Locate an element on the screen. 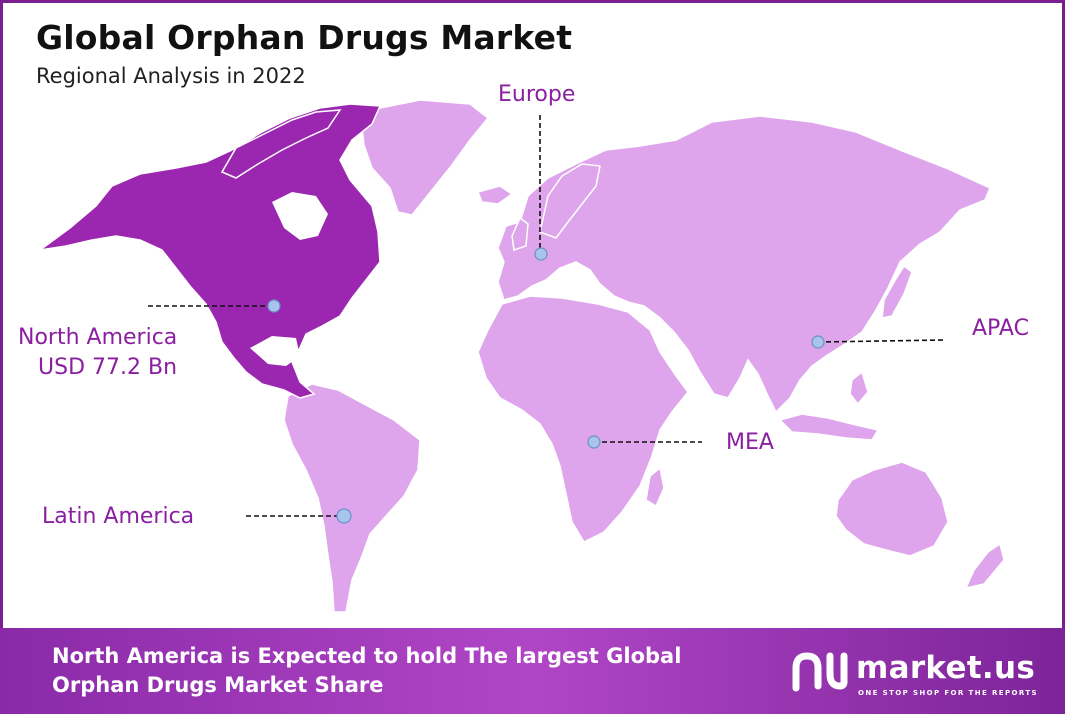  north-america-name: North America is located at coordinates (98, 337).